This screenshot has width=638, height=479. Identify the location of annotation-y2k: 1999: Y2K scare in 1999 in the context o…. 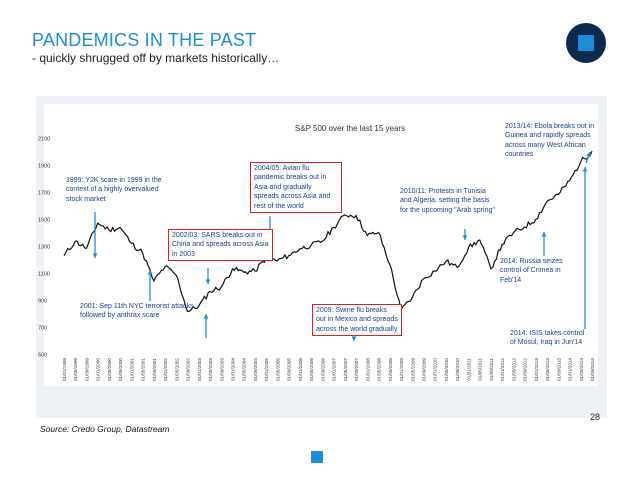
(114, 190).